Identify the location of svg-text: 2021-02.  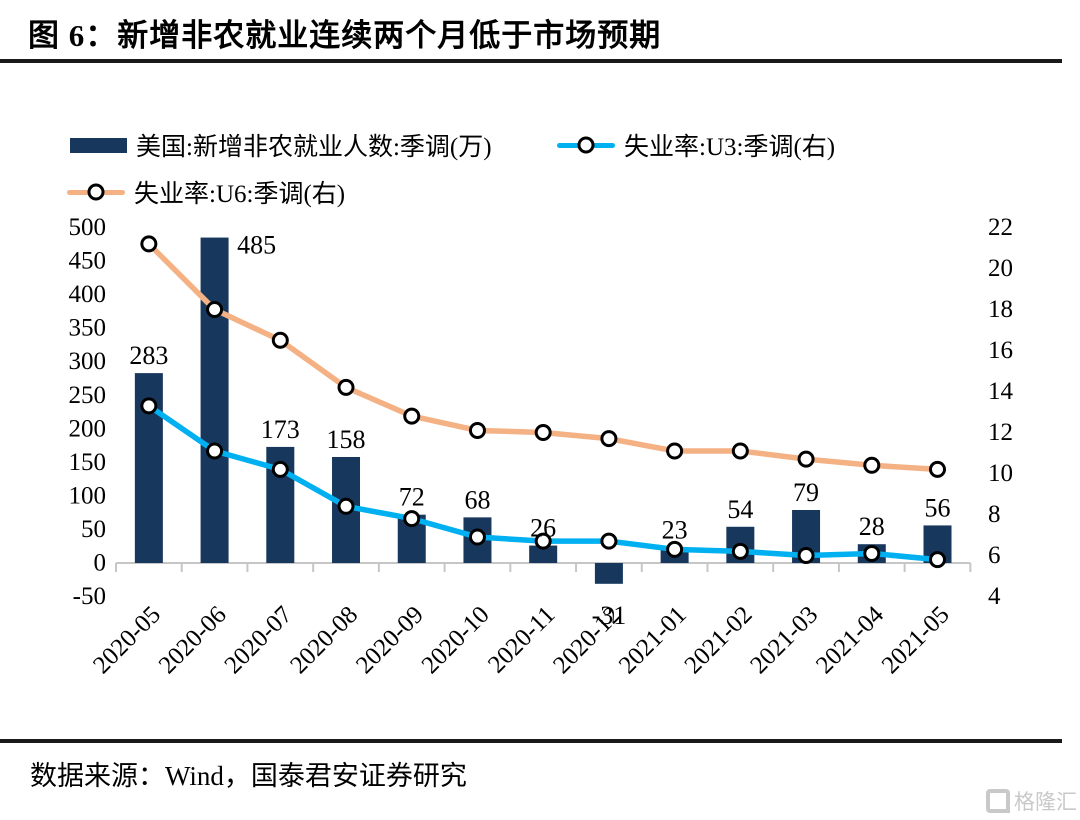
(719, 640).